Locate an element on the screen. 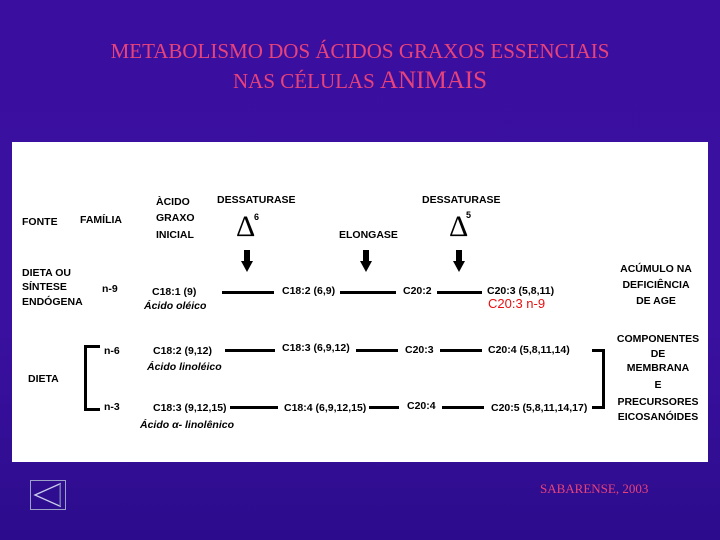 This screenshot has height=540, width=720. dieta-bracket is located at coordinates (85, 378).